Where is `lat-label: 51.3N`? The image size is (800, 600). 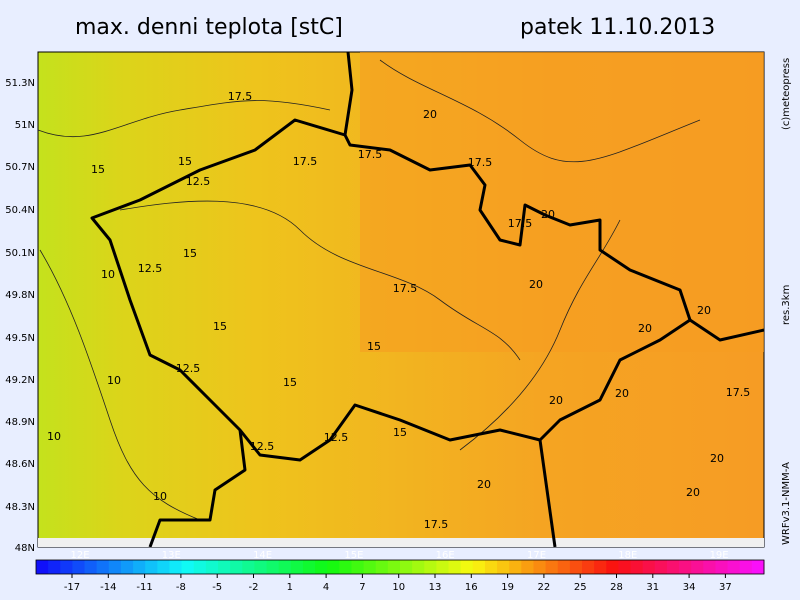
lat-label: 51.3N is located at coordinates (20, 83).